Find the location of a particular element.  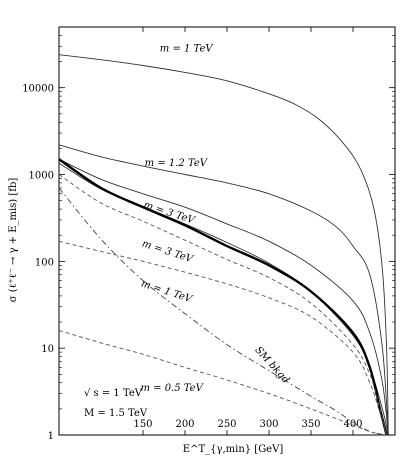

y-tick-label: 10 is located at coordinates (47, 349).